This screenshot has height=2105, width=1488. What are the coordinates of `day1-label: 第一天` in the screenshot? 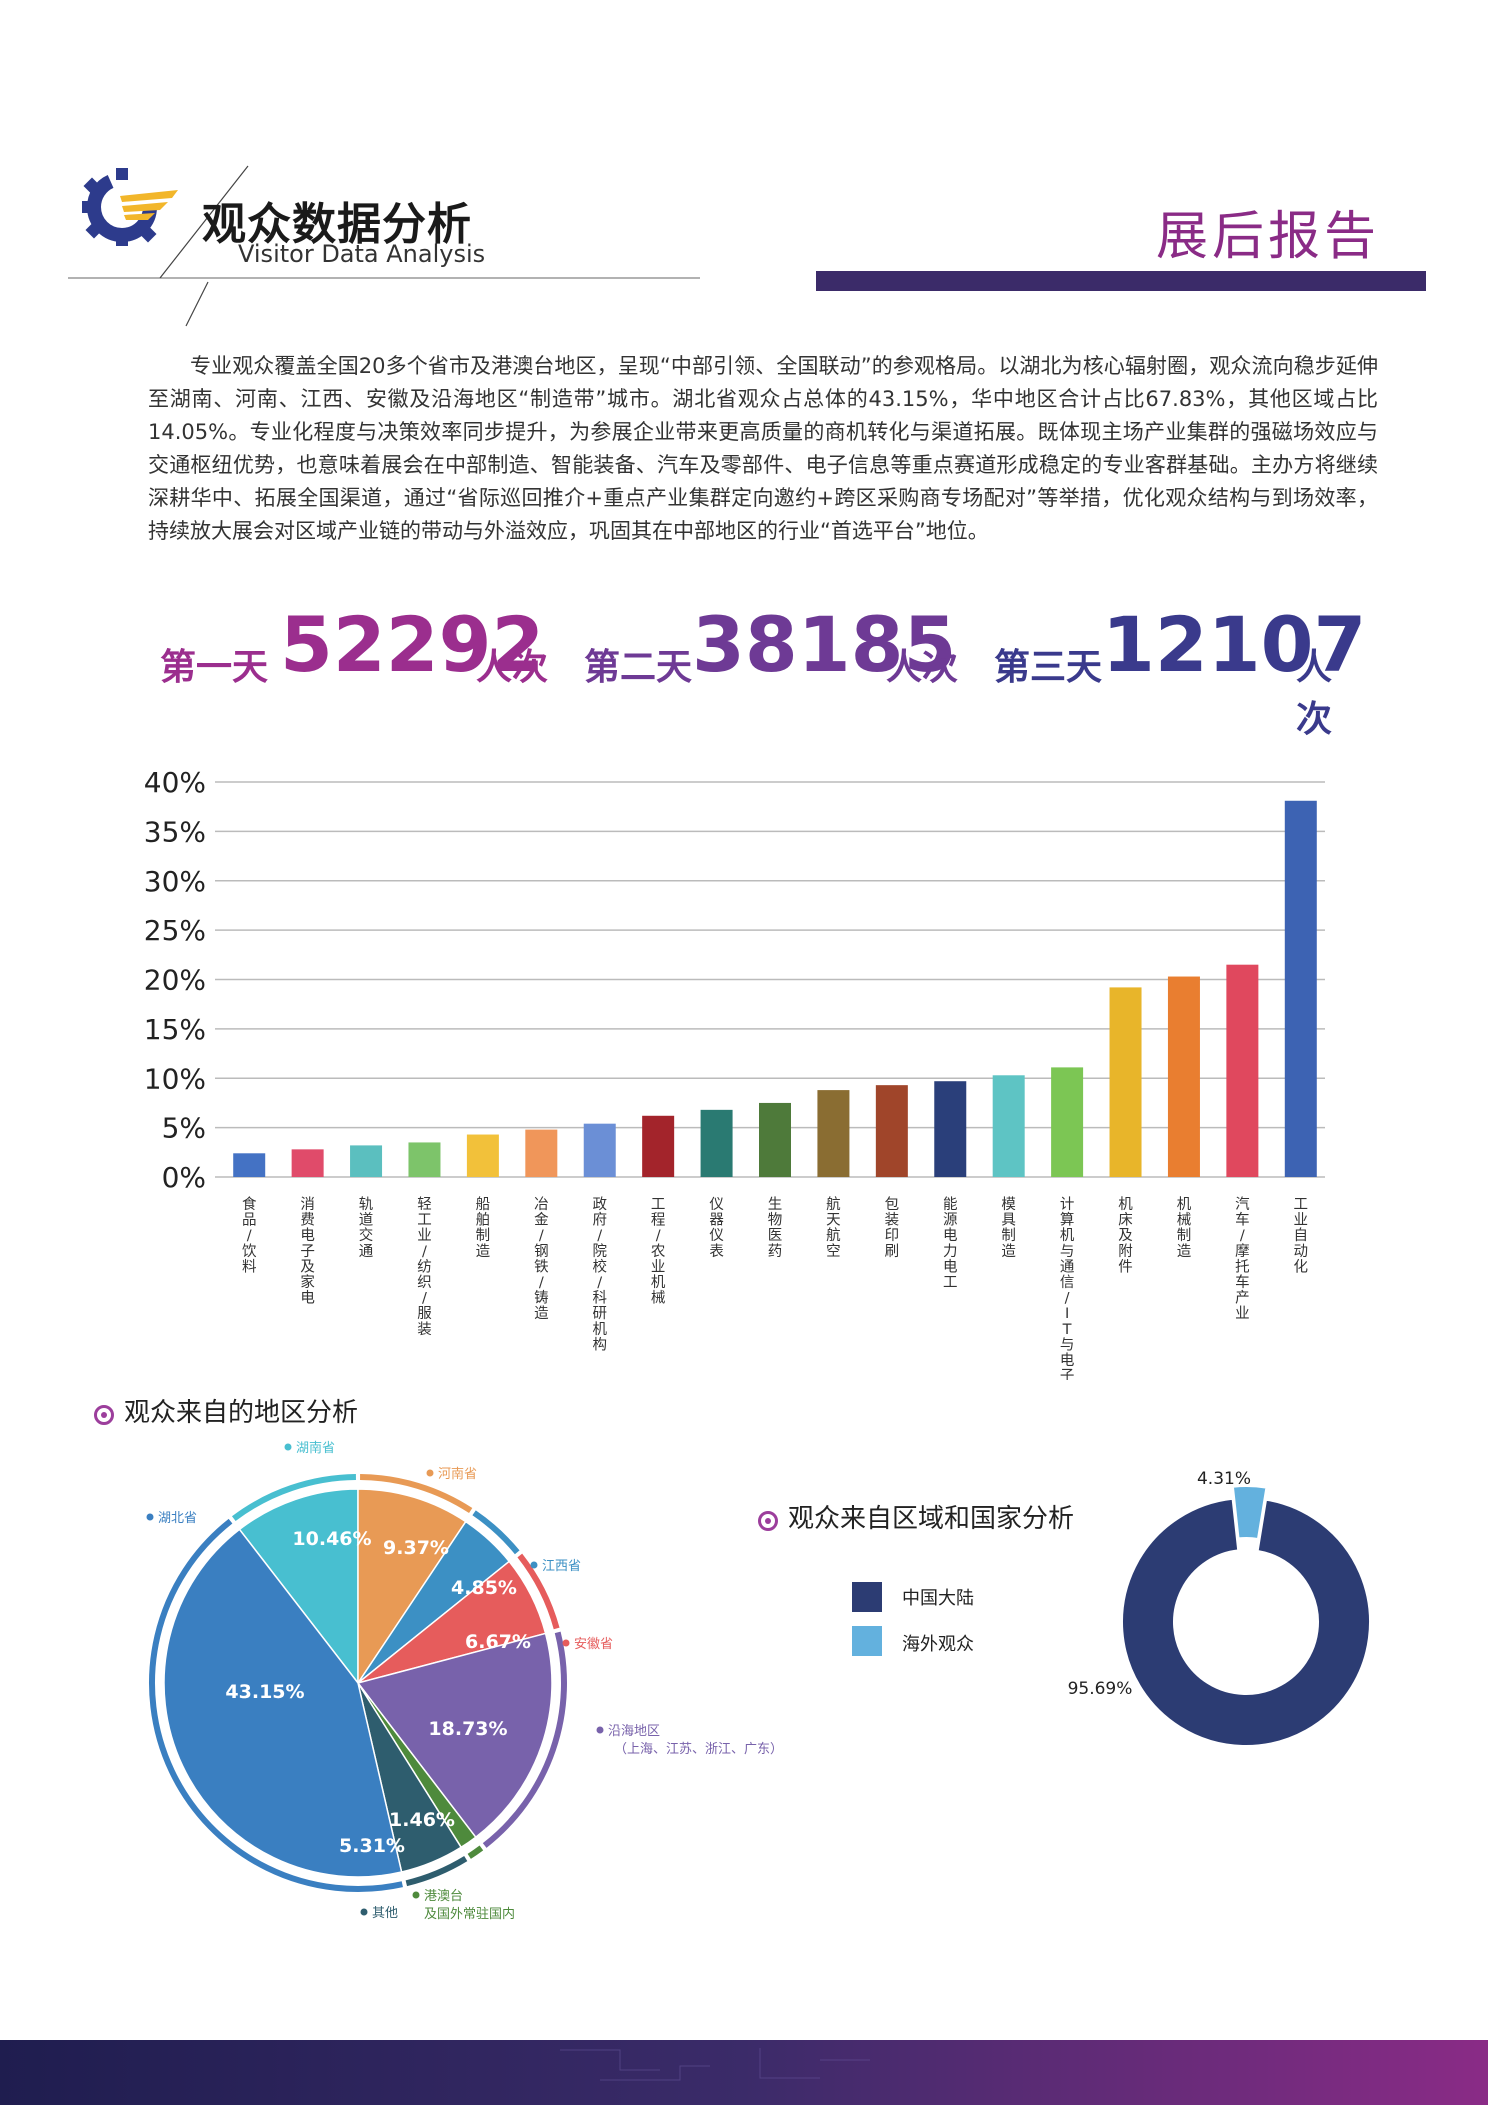 It's located at (214, 667).